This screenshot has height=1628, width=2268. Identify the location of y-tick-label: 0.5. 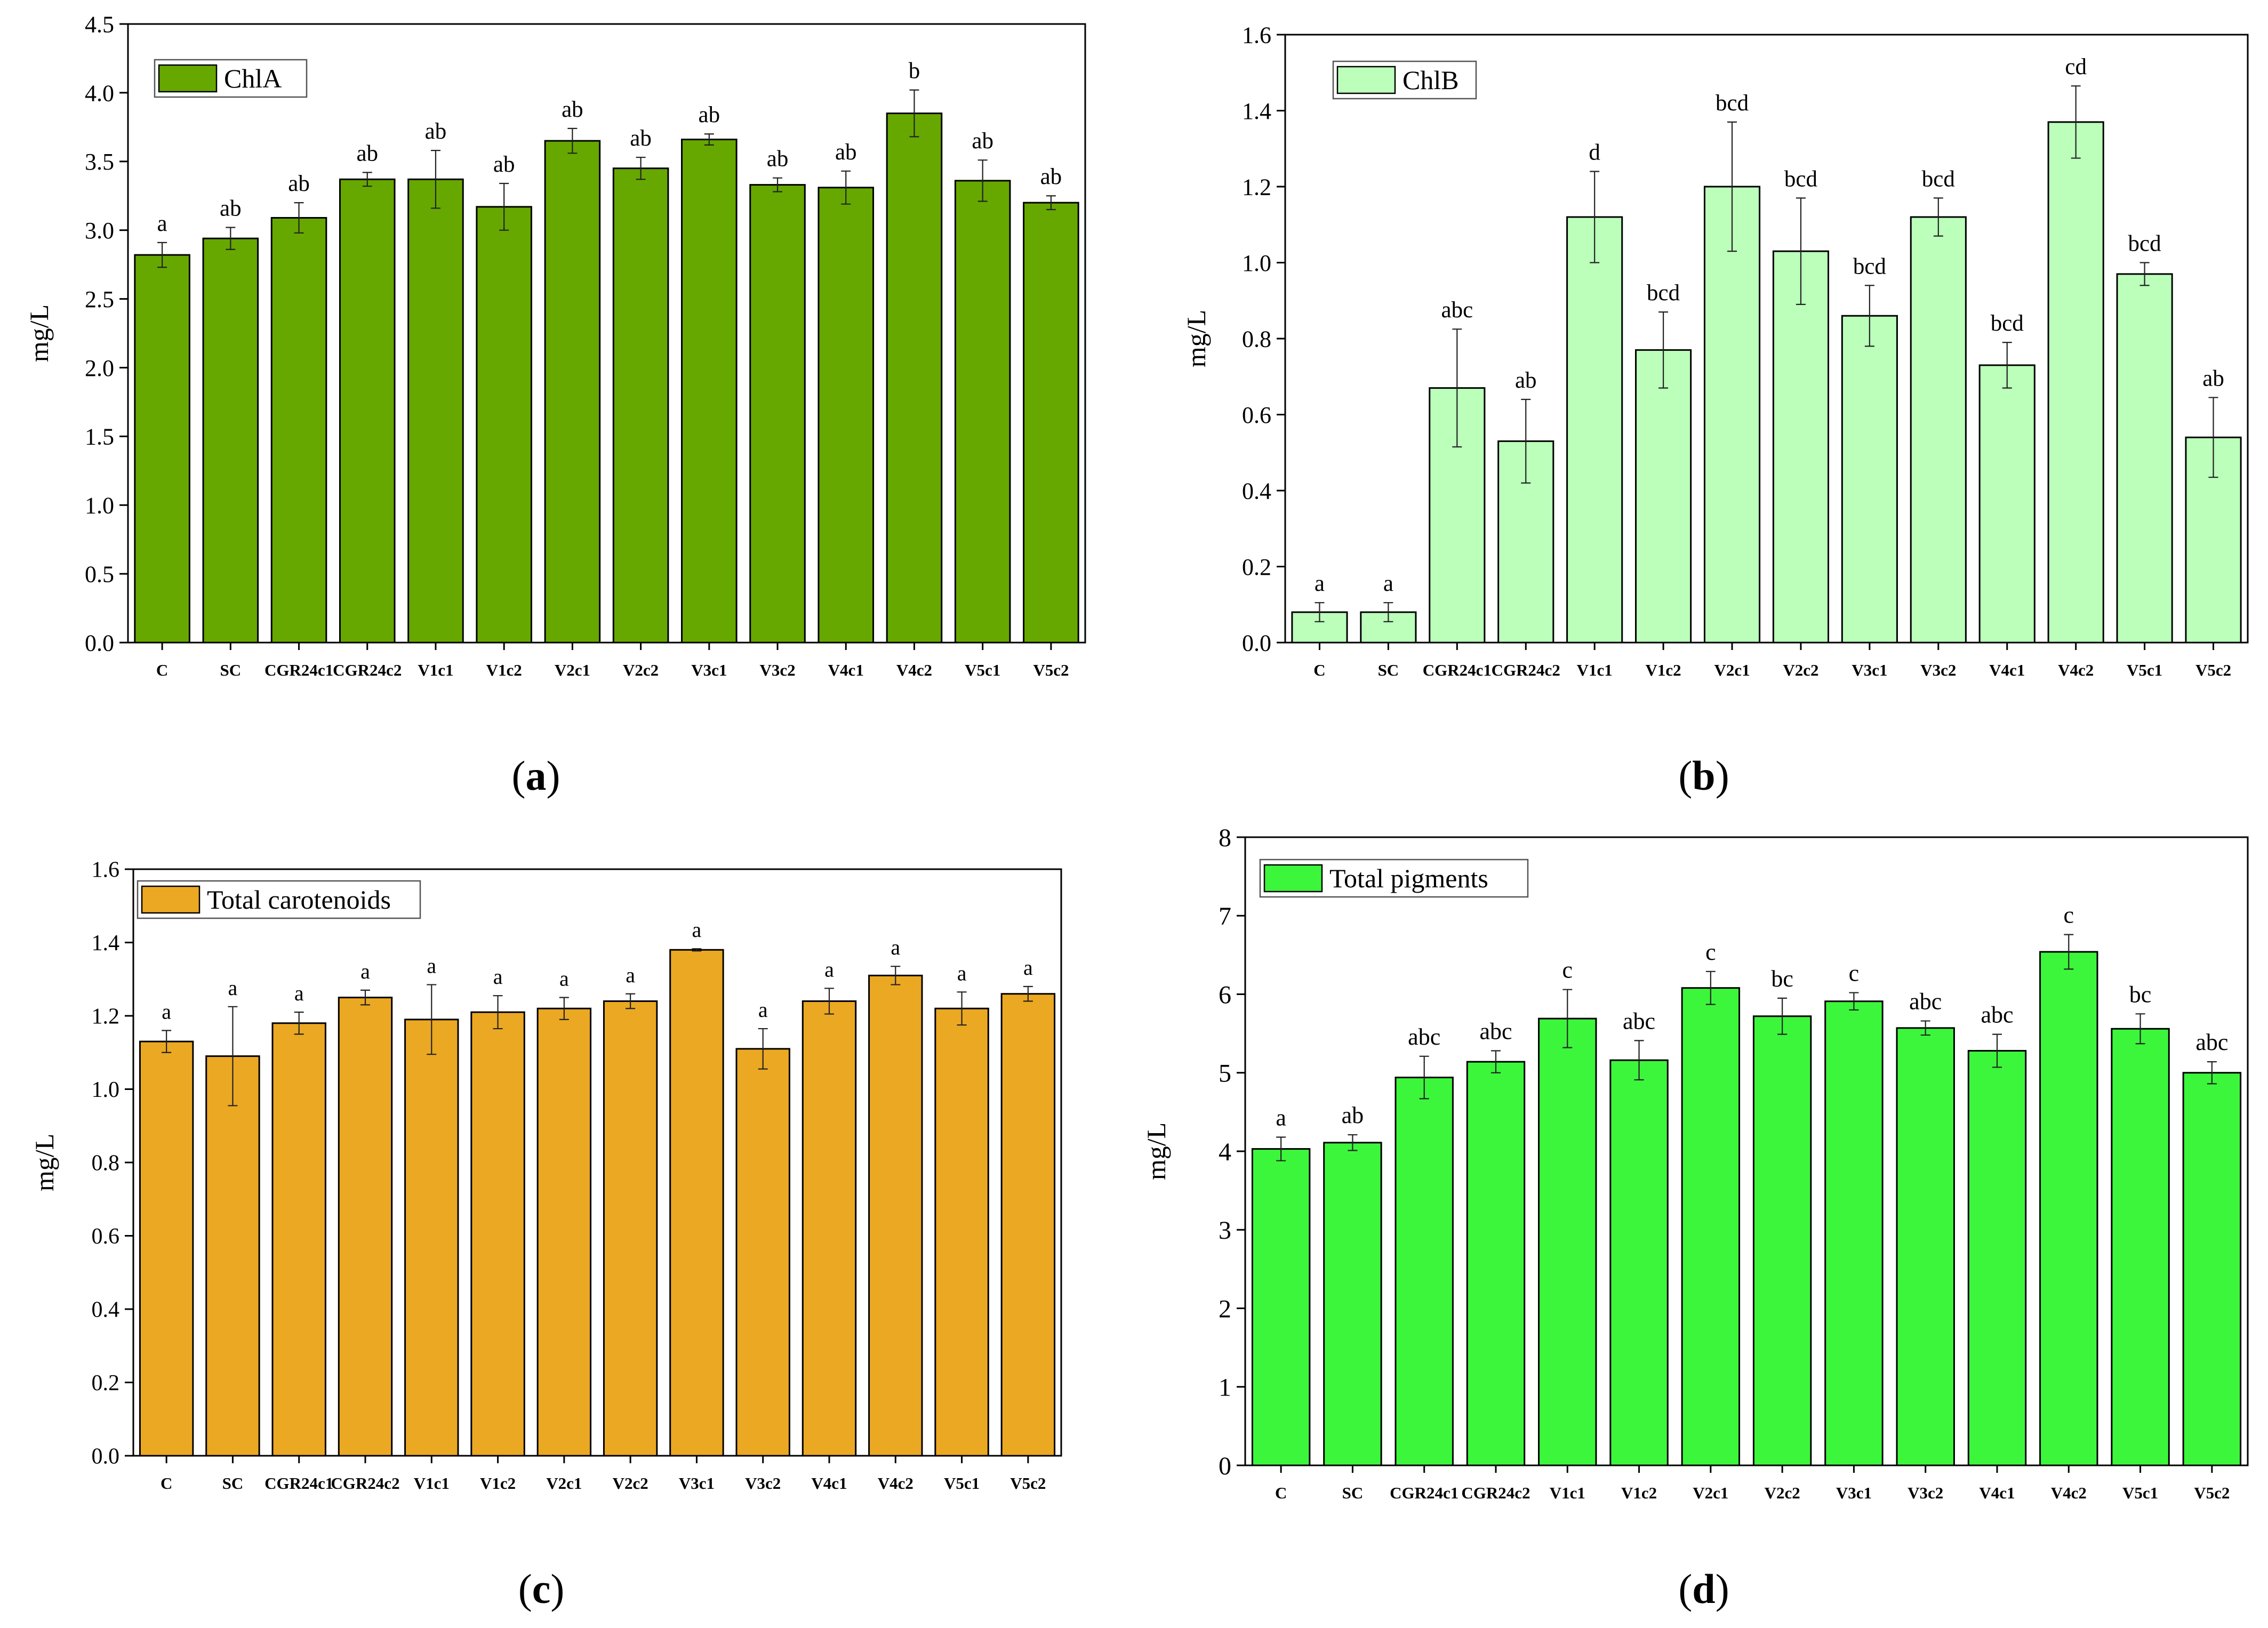
(100, 575).